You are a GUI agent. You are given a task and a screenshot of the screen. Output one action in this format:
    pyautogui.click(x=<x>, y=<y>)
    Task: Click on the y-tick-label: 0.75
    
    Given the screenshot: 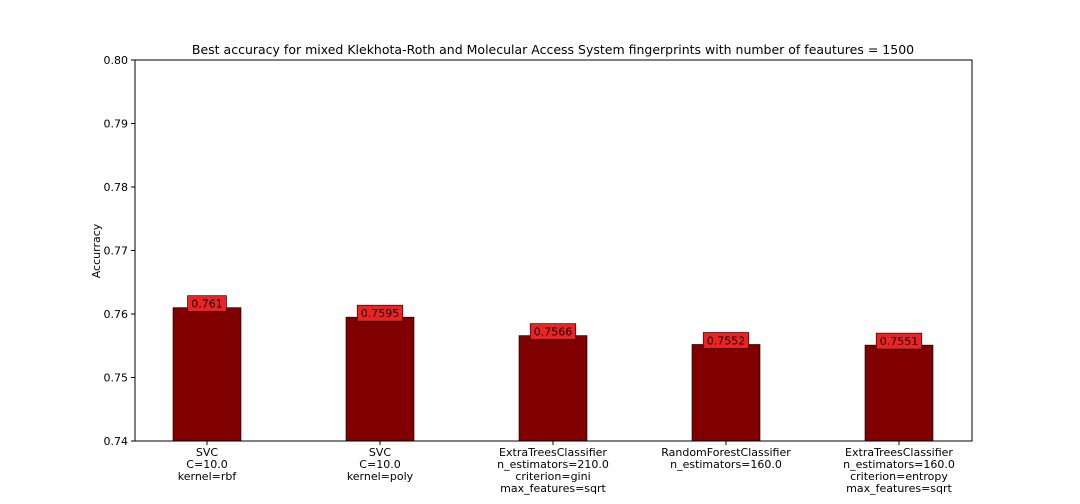 What is the action you would take?
    pyautogui.click(x=116, y=378)
    